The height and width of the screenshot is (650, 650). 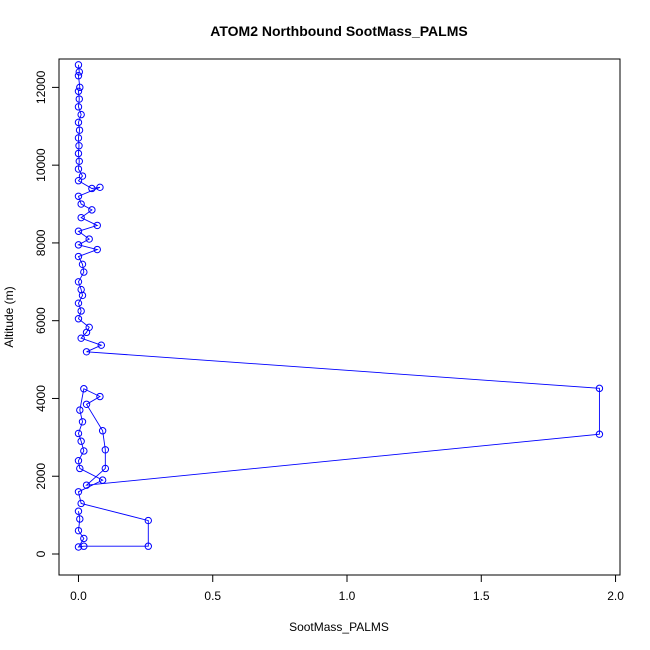 I want to click on y-tick-label: 4000, so click(x=41, y=398).